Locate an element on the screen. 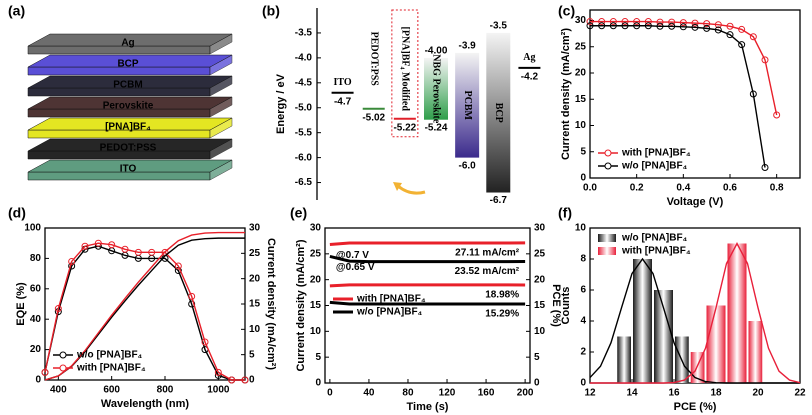 The image size is (812, 415). layer-label: PEDOT:PSS is located at coordinates (128, 148).